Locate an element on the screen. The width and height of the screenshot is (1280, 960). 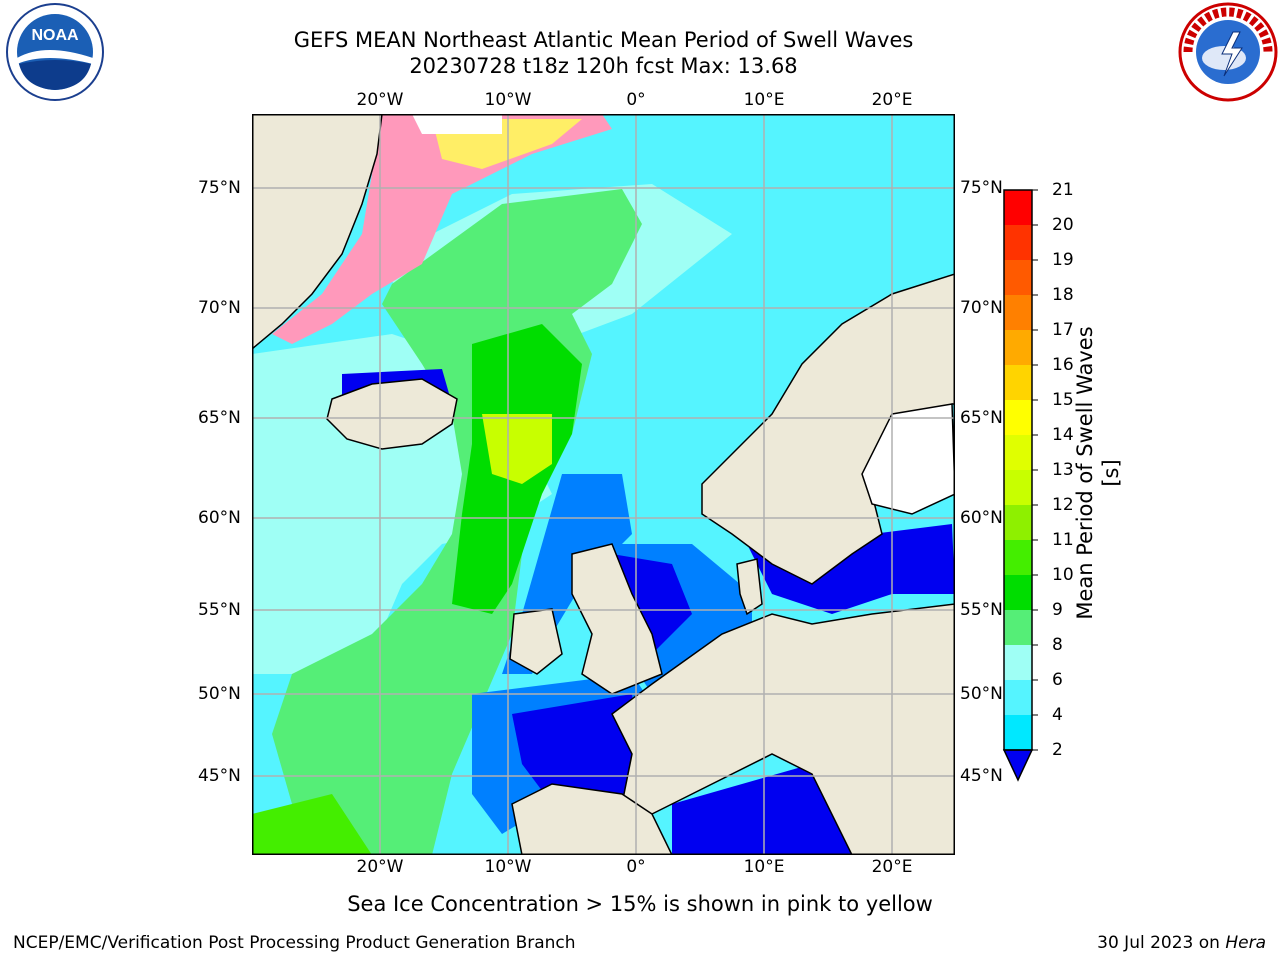
colorbar is located at coordinates (1020, 485).